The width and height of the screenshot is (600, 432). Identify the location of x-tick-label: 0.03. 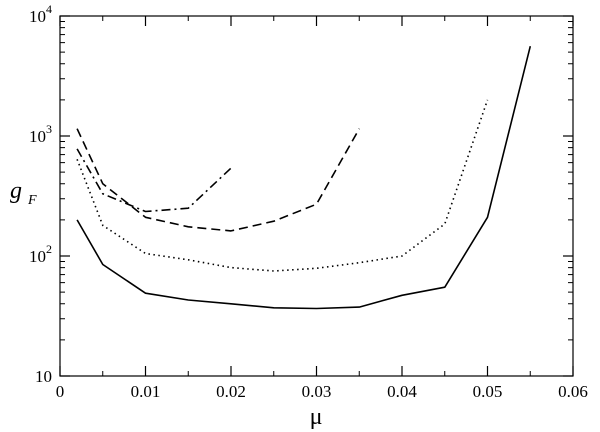
(317, 391).